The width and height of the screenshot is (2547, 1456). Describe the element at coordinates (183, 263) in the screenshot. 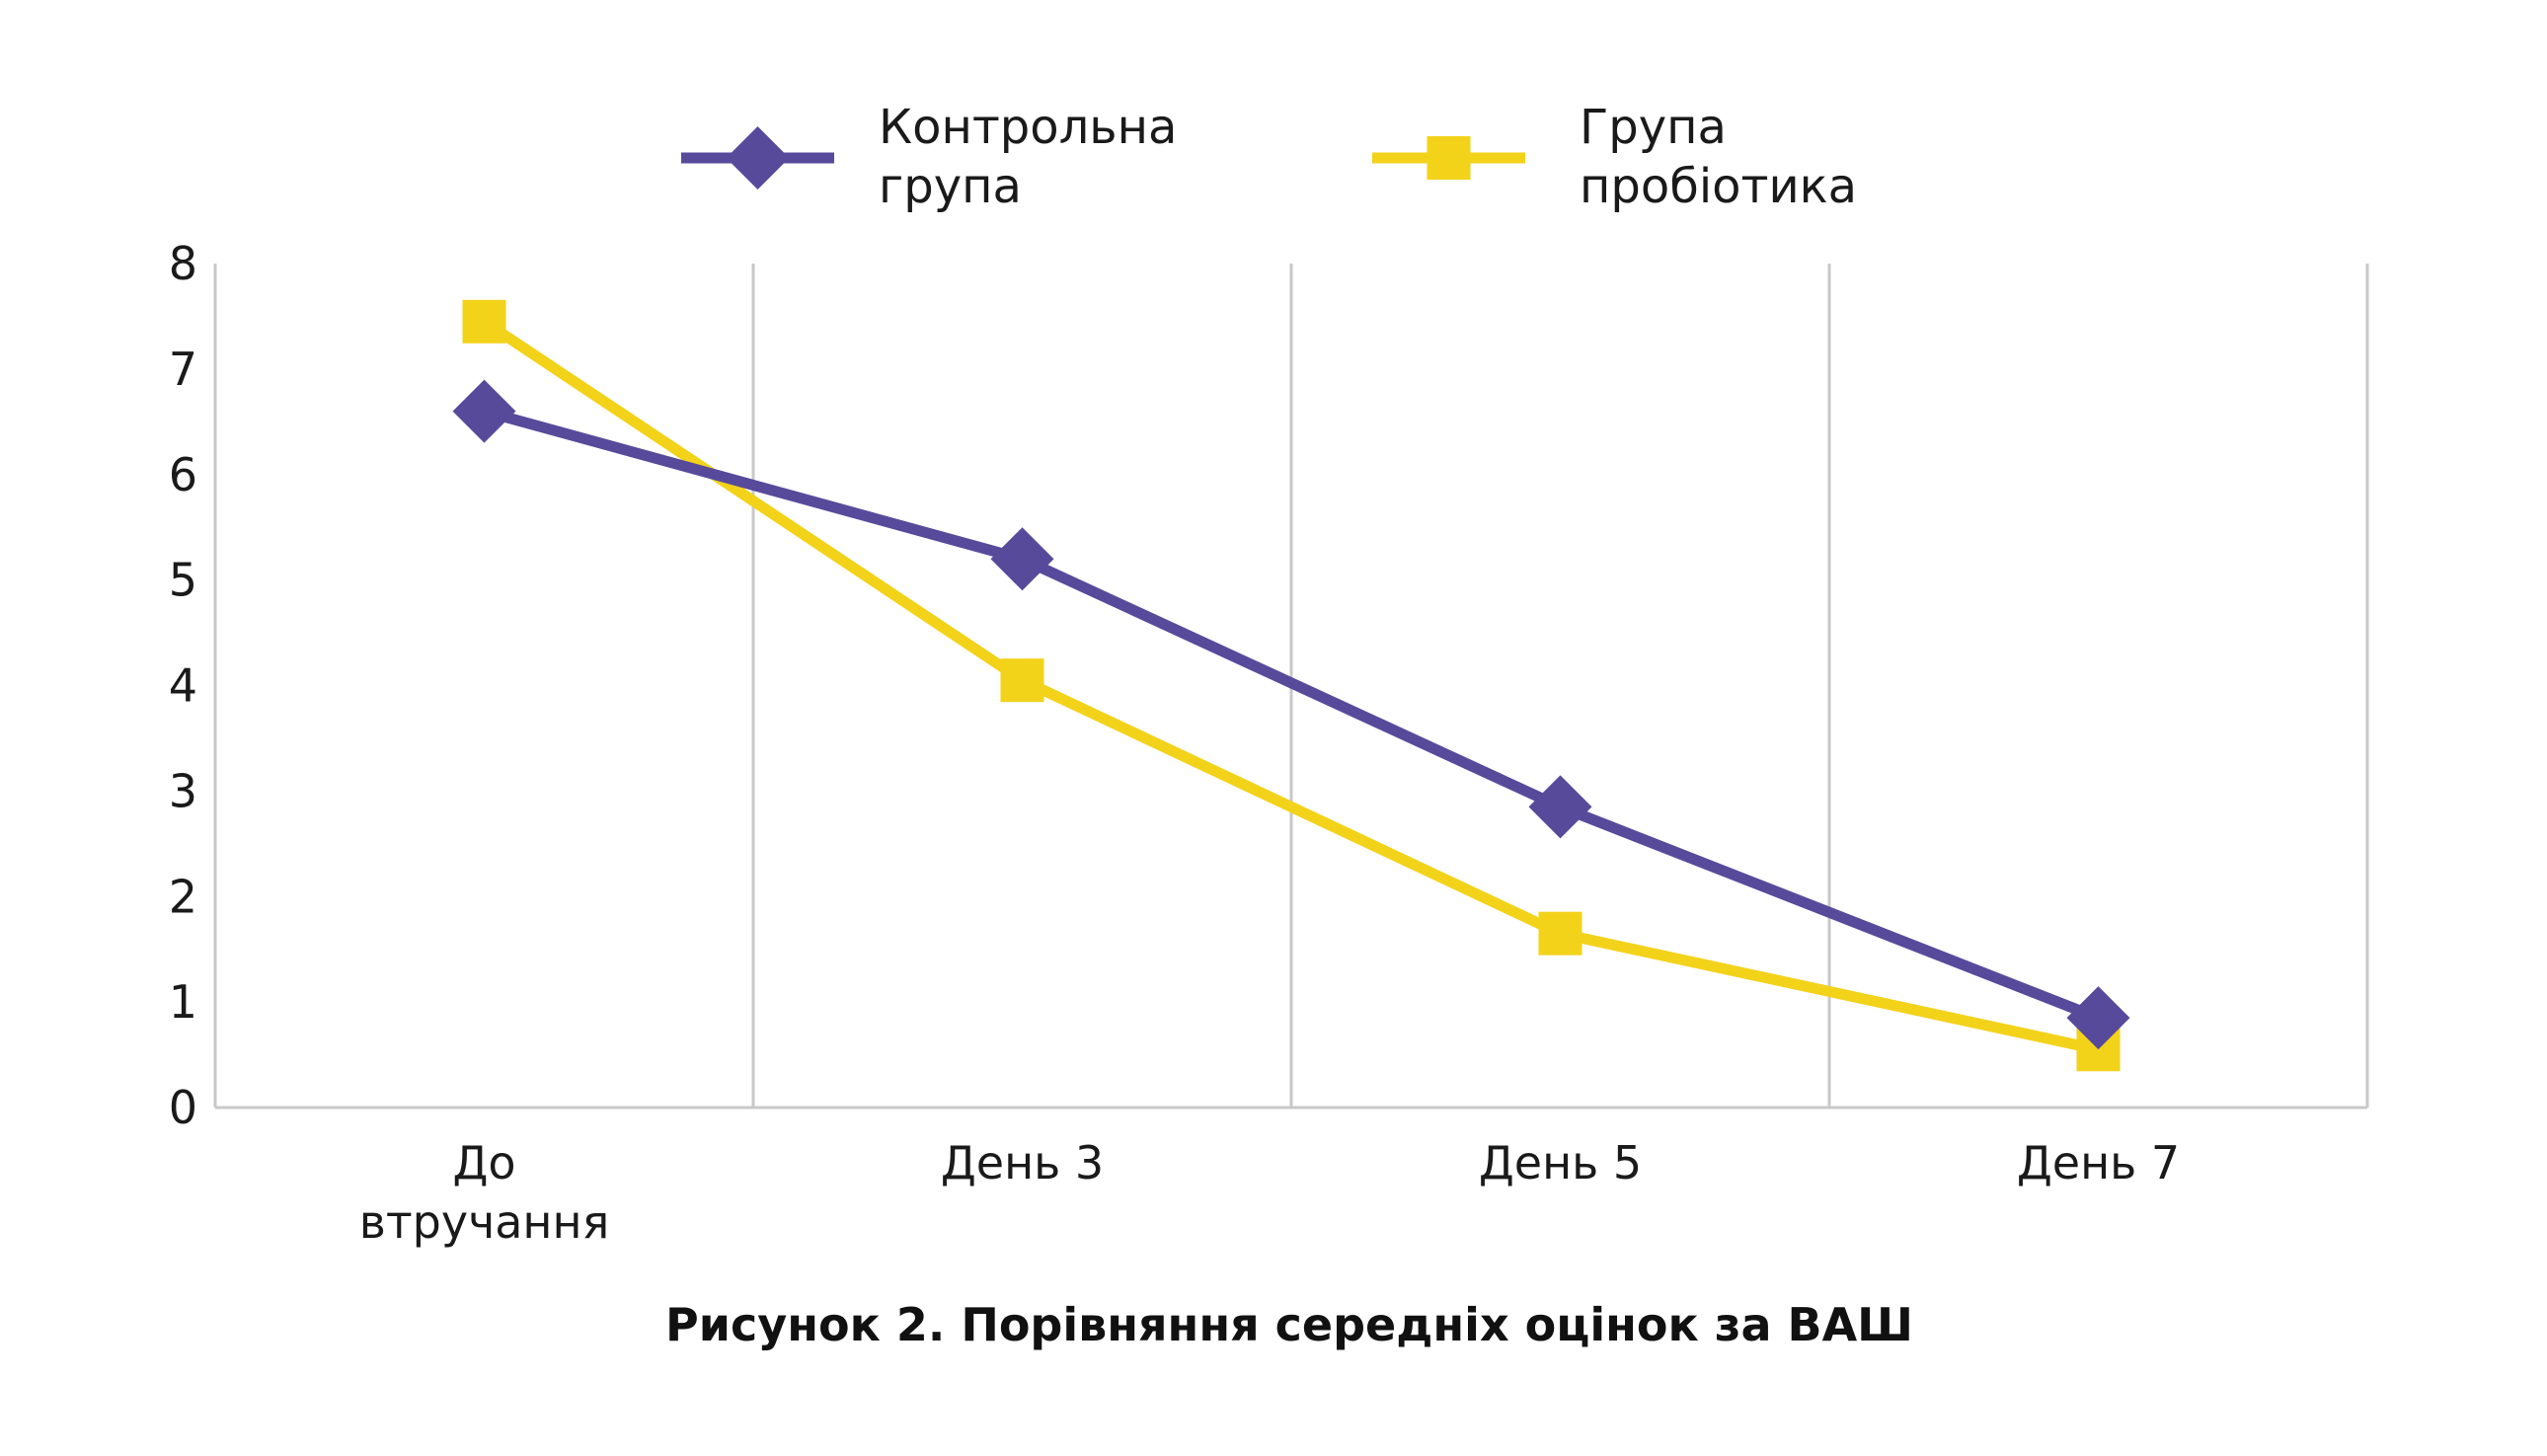

I see `y-tick-label: 8` at that location.